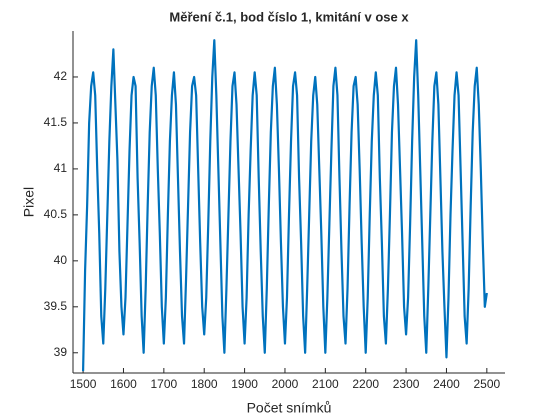 This screenshot has height=420, width=560. Describe the element at coordinates (56, 122) in the screenshot. I see `y-tick-label: 41.5` at that location.